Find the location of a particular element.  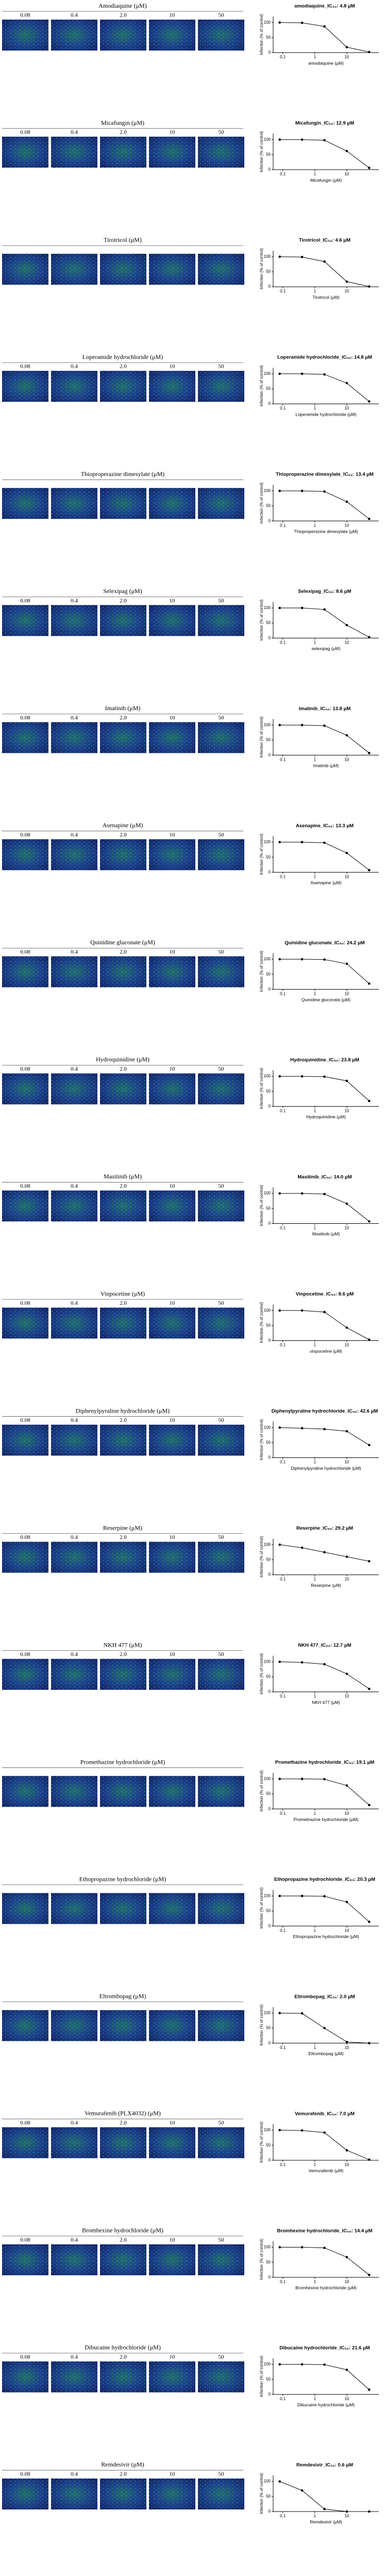

concentration-label: 50 is located at coordinates (222, 601).